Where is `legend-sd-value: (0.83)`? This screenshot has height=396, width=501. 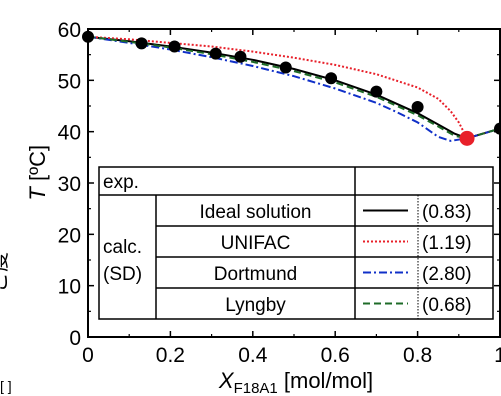
legend-sd-value: (0.83) is located at coordinates (447, 212).